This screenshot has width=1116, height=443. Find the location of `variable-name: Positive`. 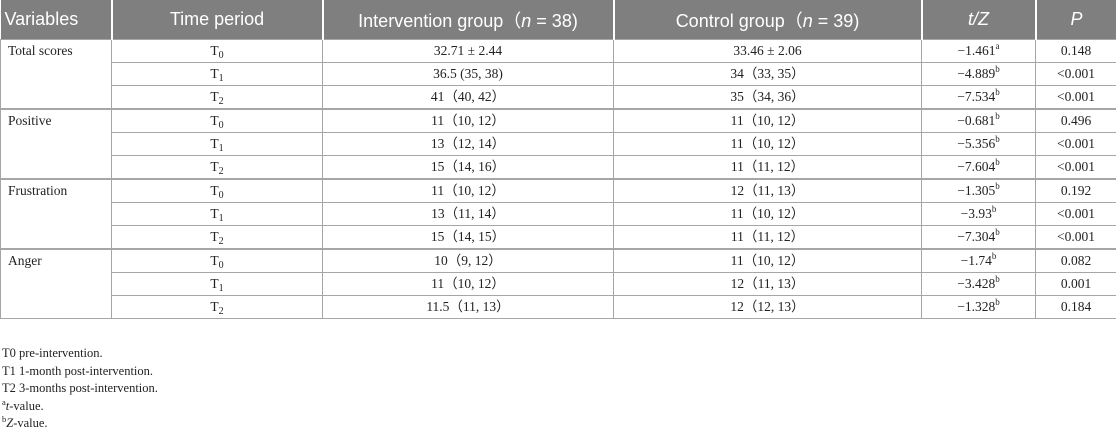

variable-name: Positive is located at coordinates (56, 144).